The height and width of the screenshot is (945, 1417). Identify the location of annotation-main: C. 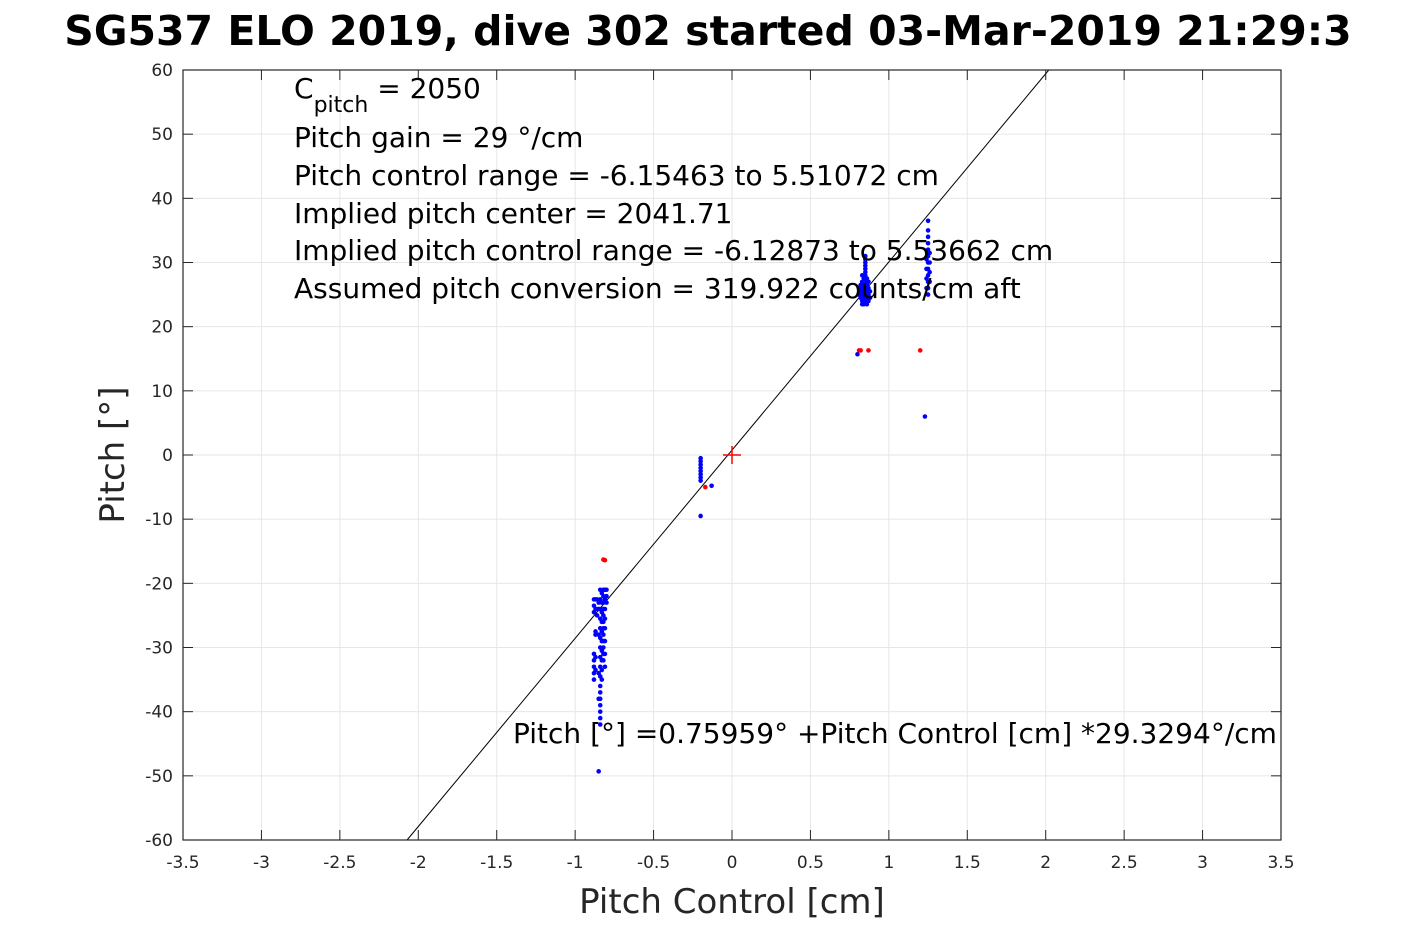
(304, 88).